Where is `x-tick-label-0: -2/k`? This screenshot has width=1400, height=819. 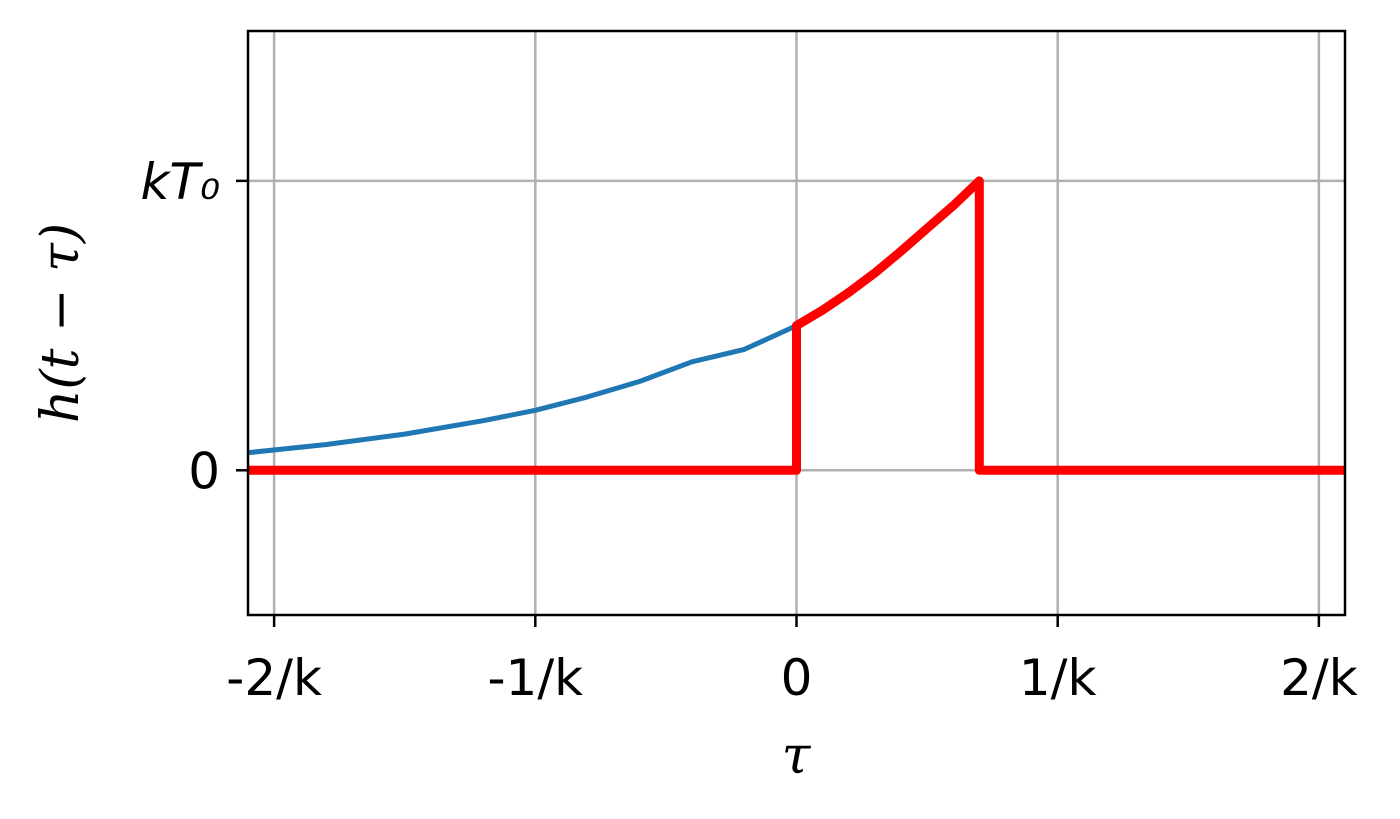 x-tick-label-0: -2/k is located at coordinates (274, 678).